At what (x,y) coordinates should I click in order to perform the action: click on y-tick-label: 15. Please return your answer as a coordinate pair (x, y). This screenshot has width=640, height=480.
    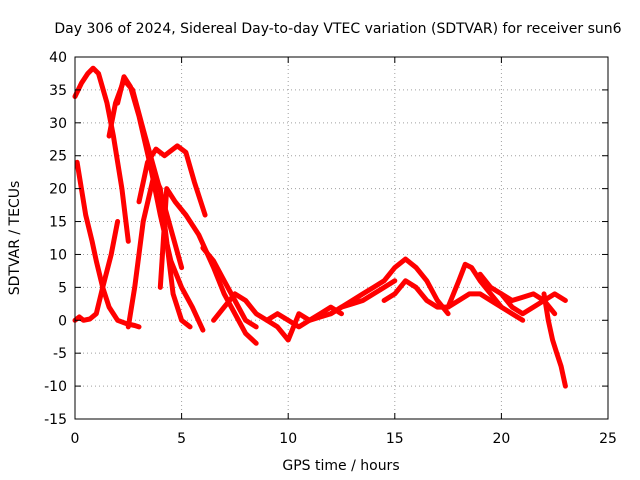
    Looking at the image, I should click on (58, 223).